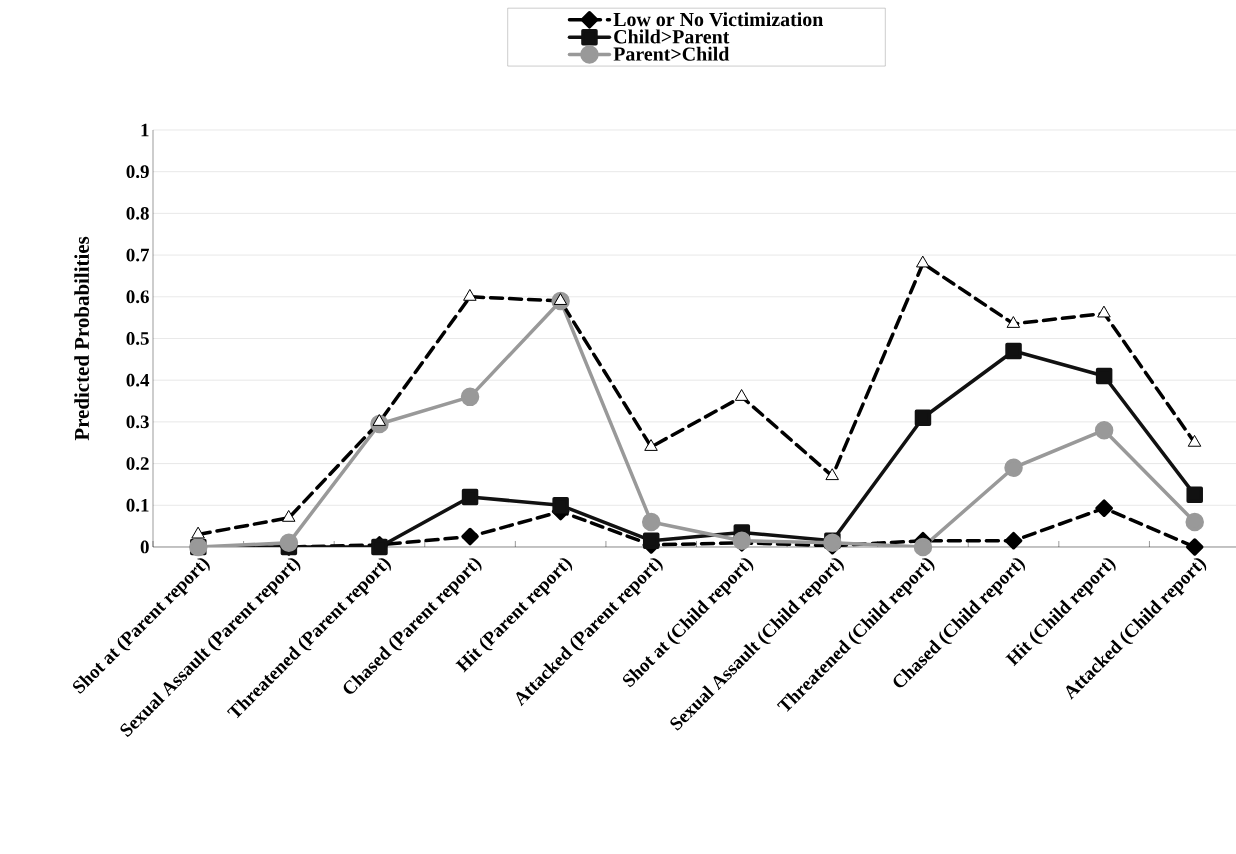 The width and height of the screenshot is (1236, 854). What do you see at coordinates (138, 255) in the screenshot?
I see `y-tick-label: 0.7` at bounding box center [138, 255].